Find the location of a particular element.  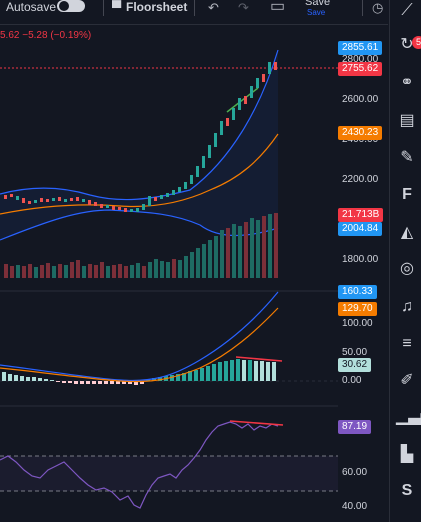

chart-line-icon: ⟋ is located at coordinates (407, 10).